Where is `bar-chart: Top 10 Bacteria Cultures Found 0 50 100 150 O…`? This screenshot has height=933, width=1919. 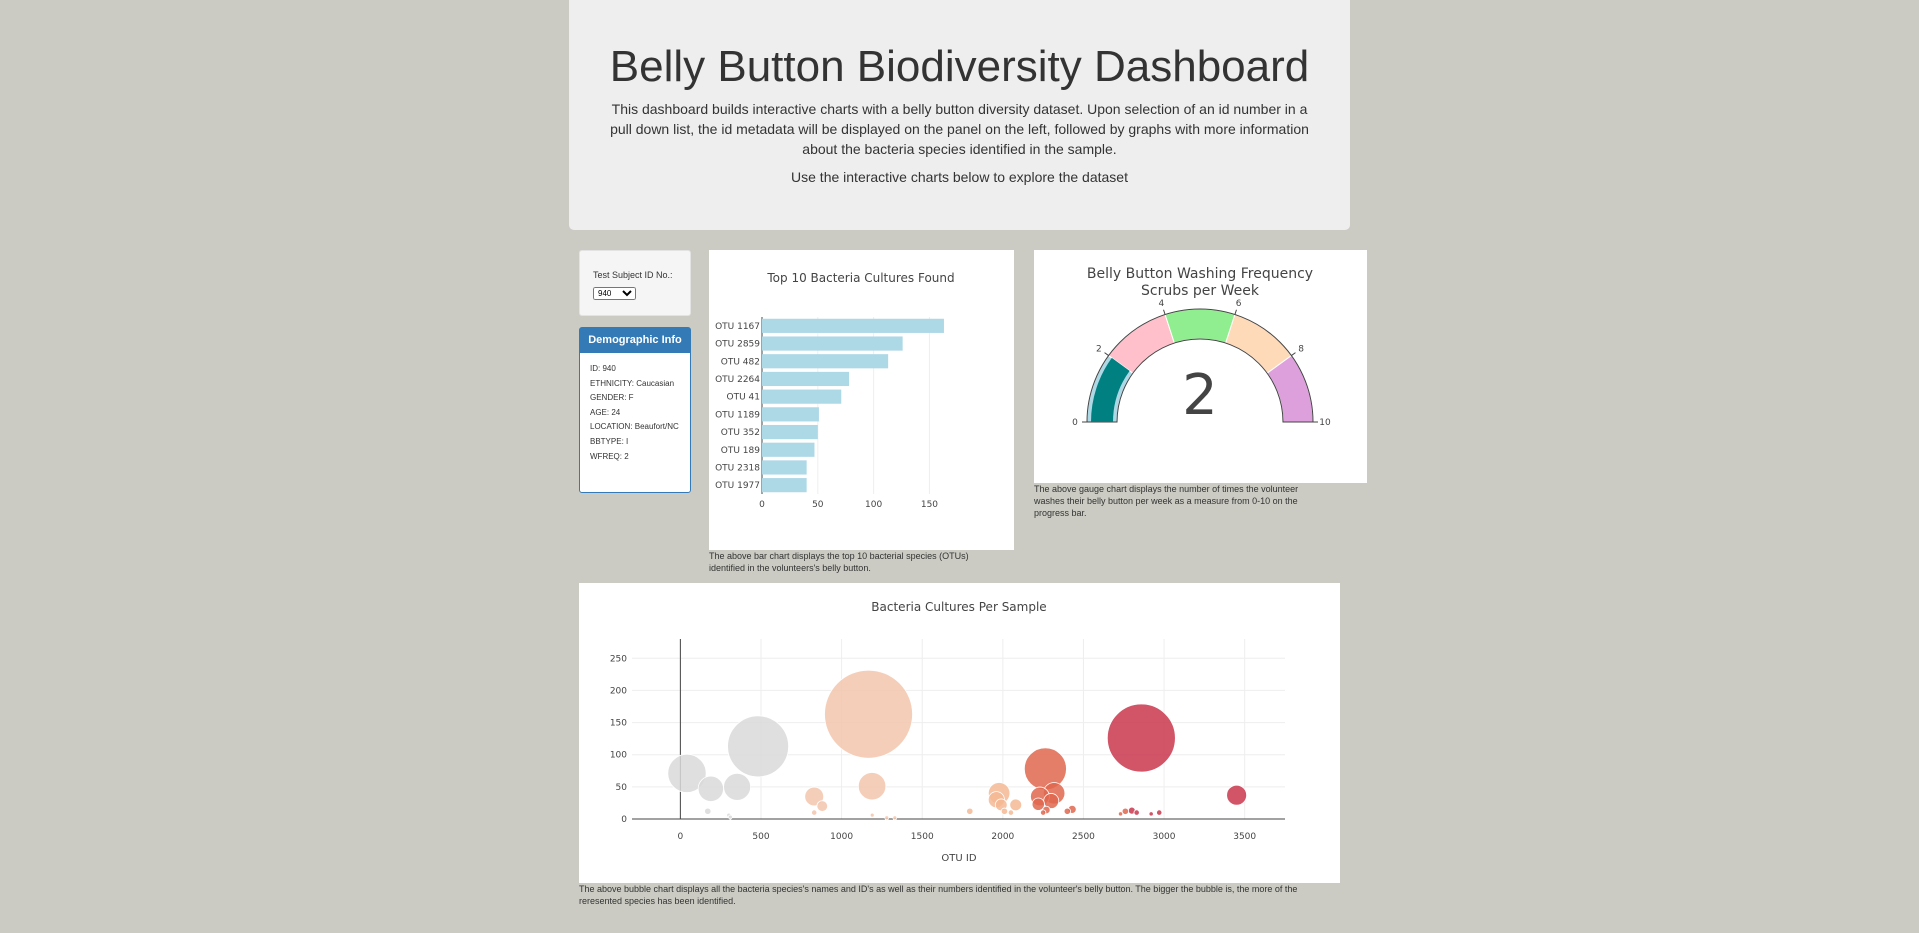 bar-chart: Top 10 Bacteria Cultures Found 0 50 100 150 O… is located at coordinates (861, 400).